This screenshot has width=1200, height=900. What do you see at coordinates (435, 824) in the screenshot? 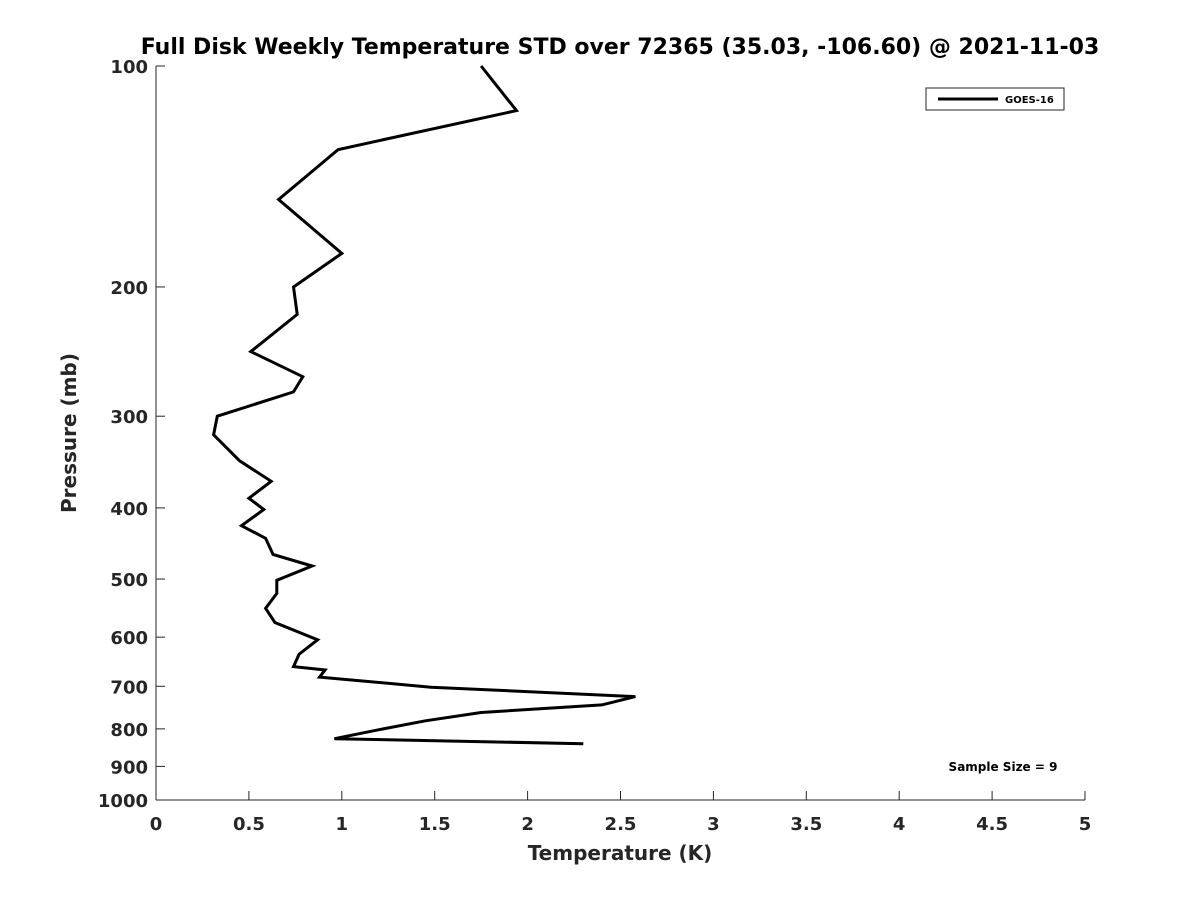
I see `x-tick-label: 1.5` at bounding box center [435, 824].